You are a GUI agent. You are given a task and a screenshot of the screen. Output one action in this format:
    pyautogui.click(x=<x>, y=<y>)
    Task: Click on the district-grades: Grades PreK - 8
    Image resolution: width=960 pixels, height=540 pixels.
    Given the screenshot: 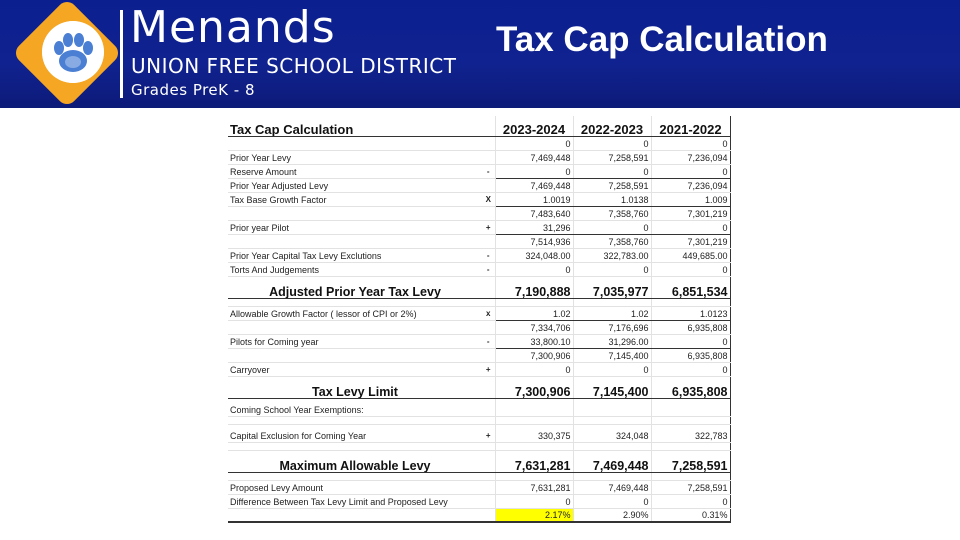 What is the action you would take?
    pyautogui.click(x=193, y=90)
    